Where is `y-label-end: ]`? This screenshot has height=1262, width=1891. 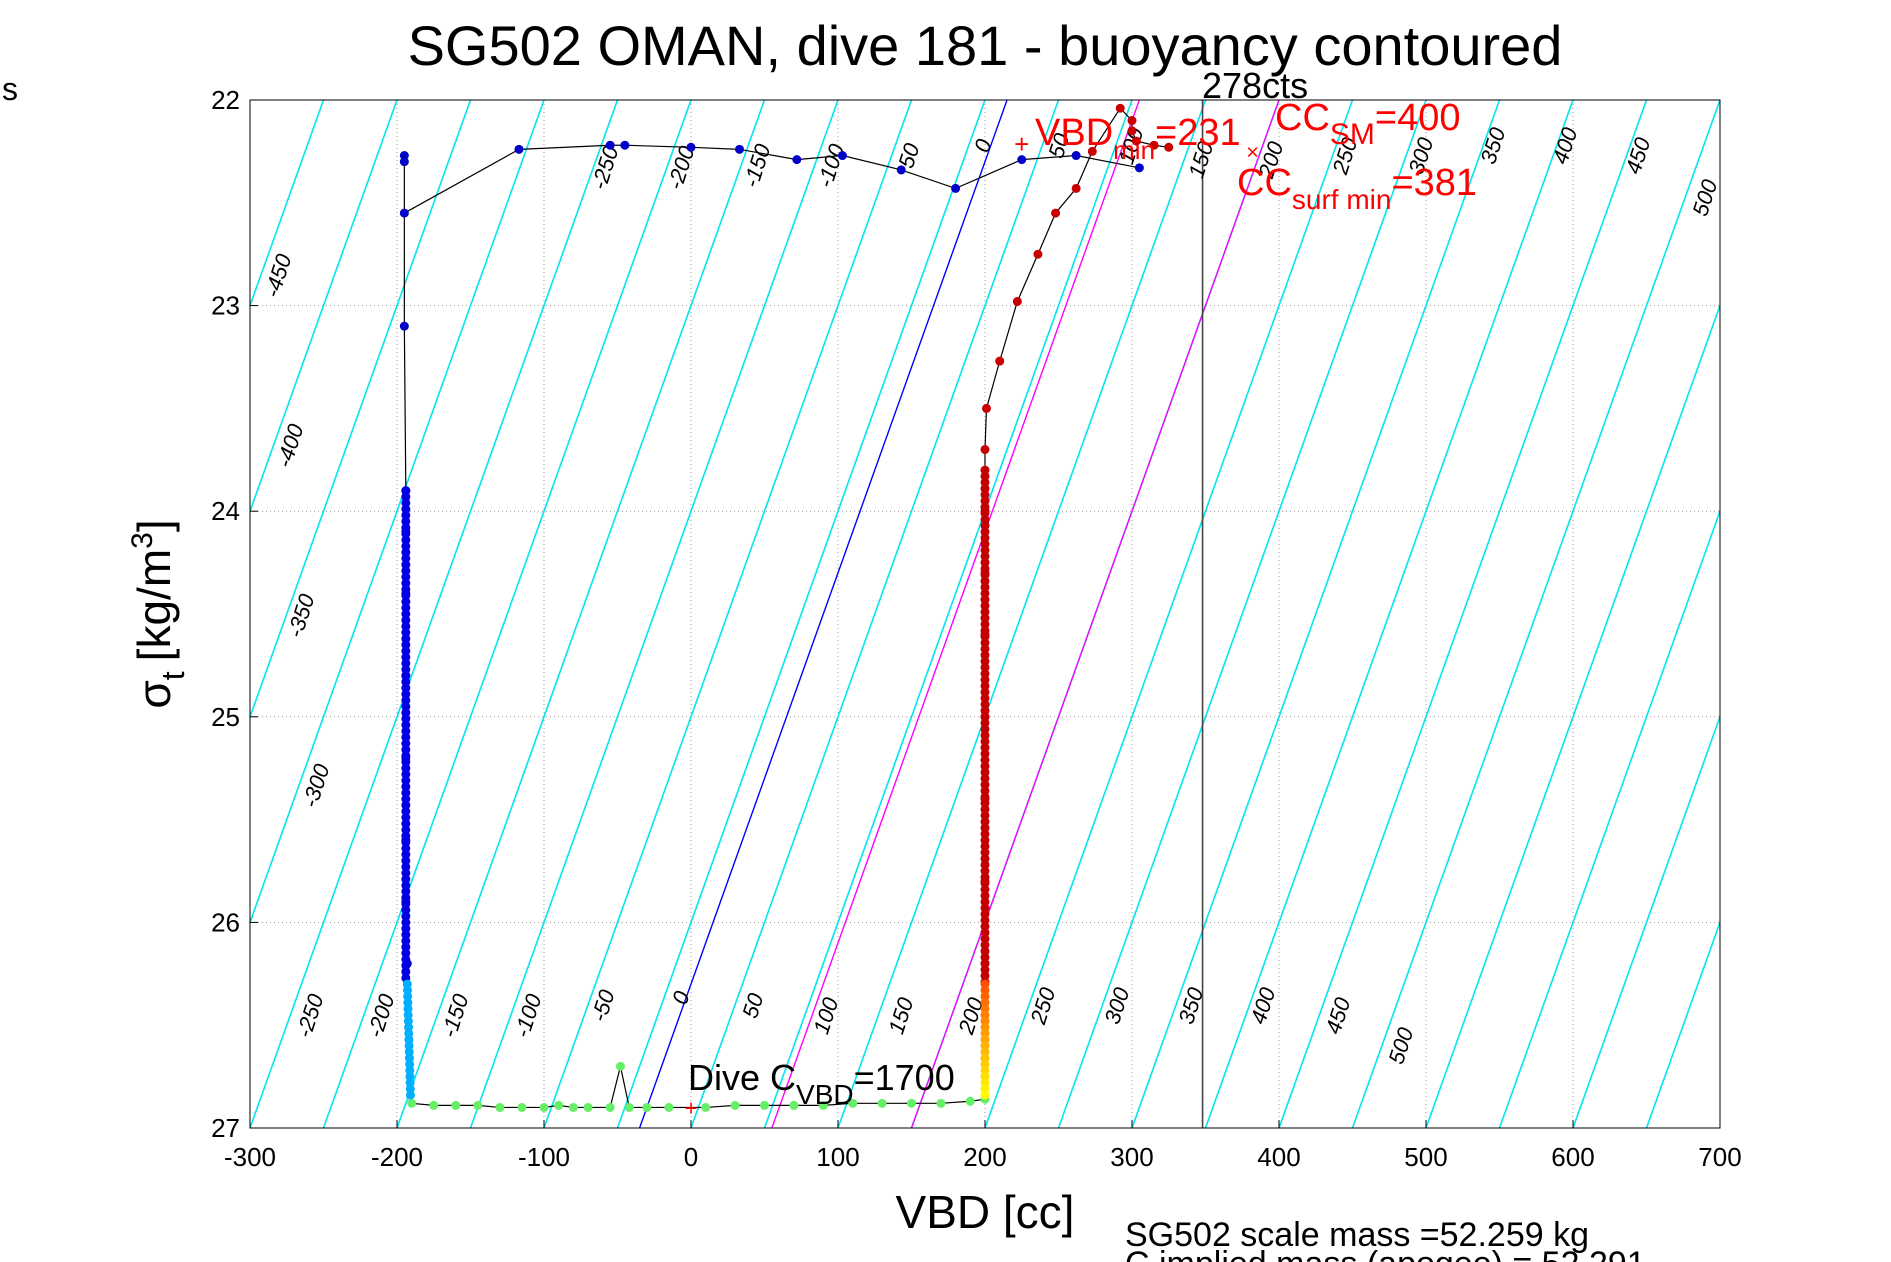
y-label-end: ] is located at coordinates (154, 525).